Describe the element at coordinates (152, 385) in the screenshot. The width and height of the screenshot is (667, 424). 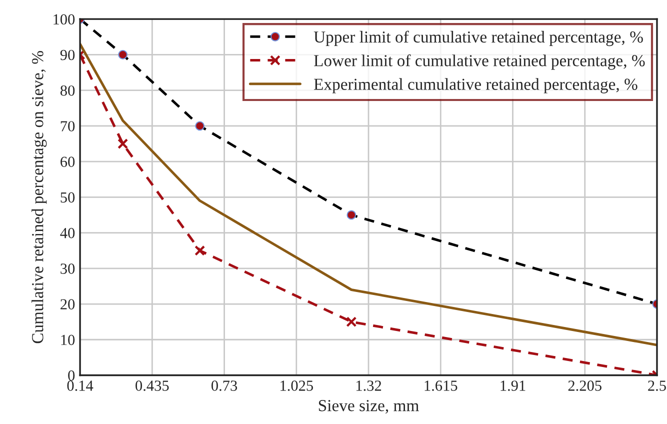
I see `x-tick-label: 0.435` at that location.